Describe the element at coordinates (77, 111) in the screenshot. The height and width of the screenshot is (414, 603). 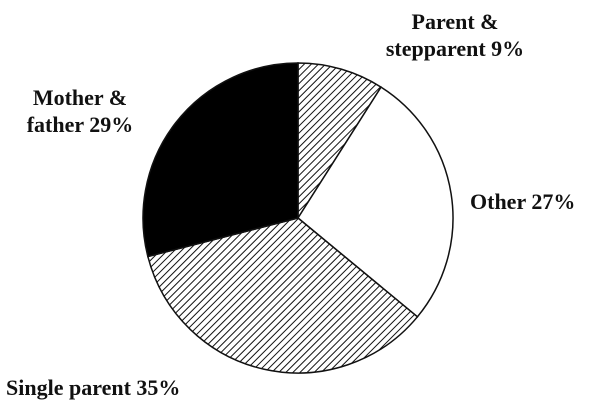
I see `category-label: Mother & father` at that location.